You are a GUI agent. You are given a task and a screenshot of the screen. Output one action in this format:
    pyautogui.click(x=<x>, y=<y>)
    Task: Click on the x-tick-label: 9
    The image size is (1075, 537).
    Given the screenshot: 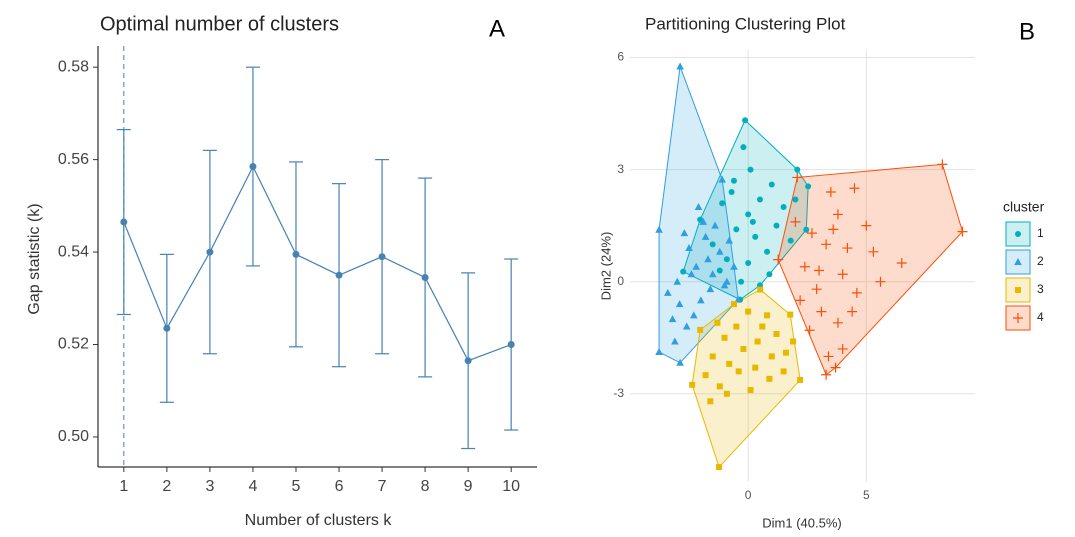 What is the action you would take?
    pyautogui.click(x=468, y=486)
    